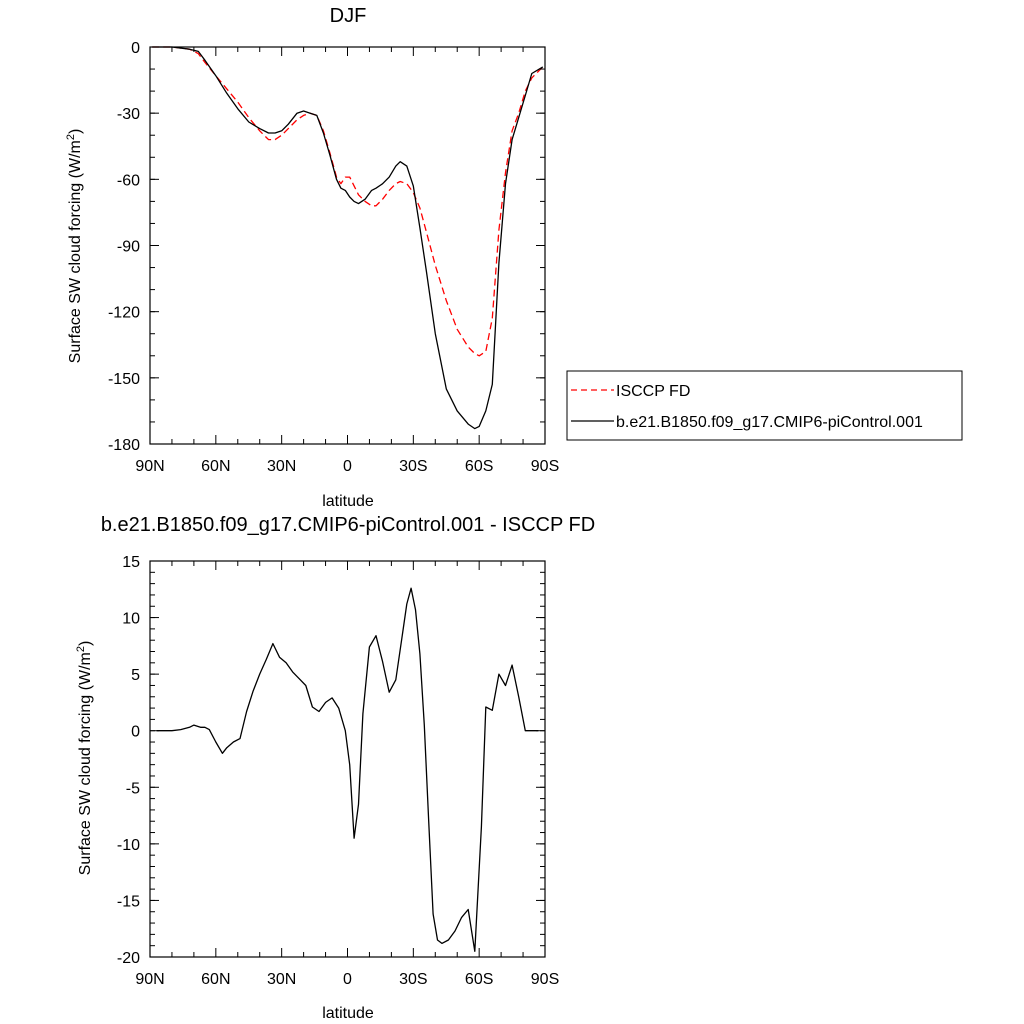 Image resolution: width=1024 pixels, height=1024 pixels. What do you see at coordinates (653, 391) in the screenshot?
I see `legend-label-isccp: ISCCP FD` at bounding box center [653, 391].